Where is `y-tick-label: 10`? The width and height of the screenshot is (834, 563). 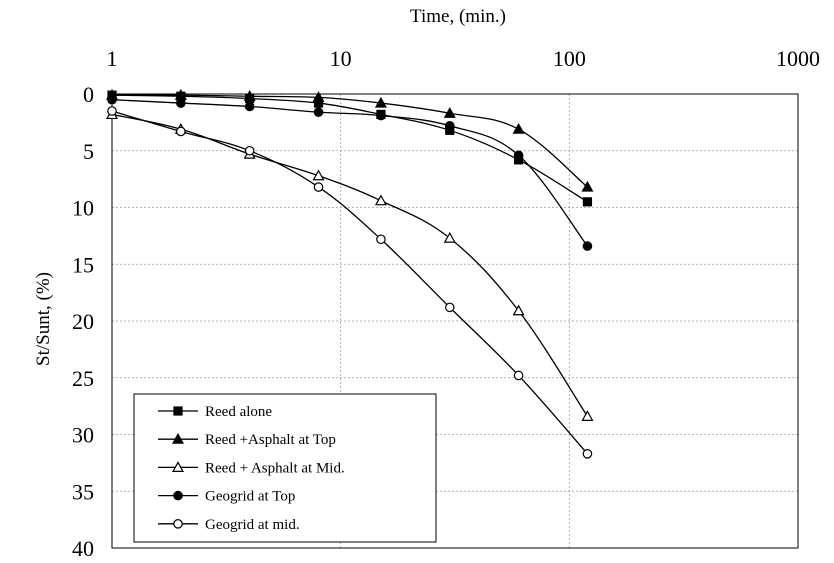 y-tick-label: 10 is located at coordinates (83, 208).